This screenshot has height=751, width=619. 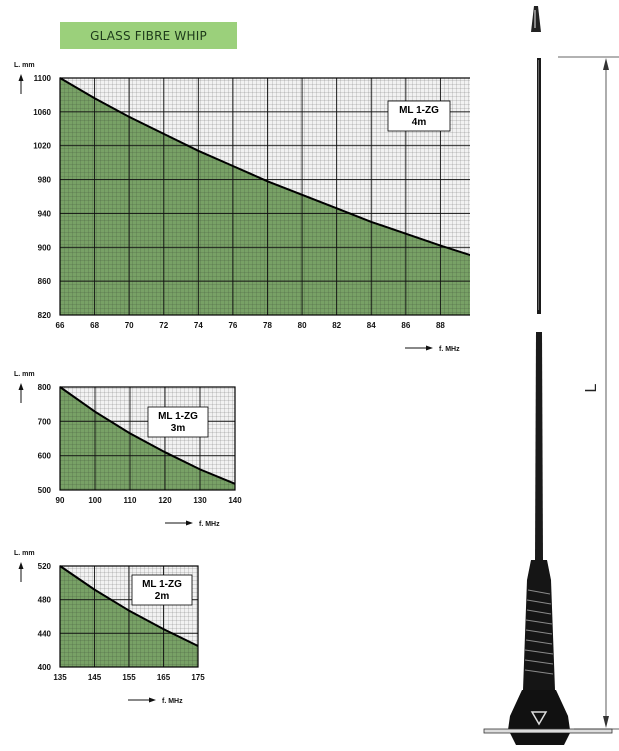 I want to click on antenna-lower-rod, so click(x=539, y=446).